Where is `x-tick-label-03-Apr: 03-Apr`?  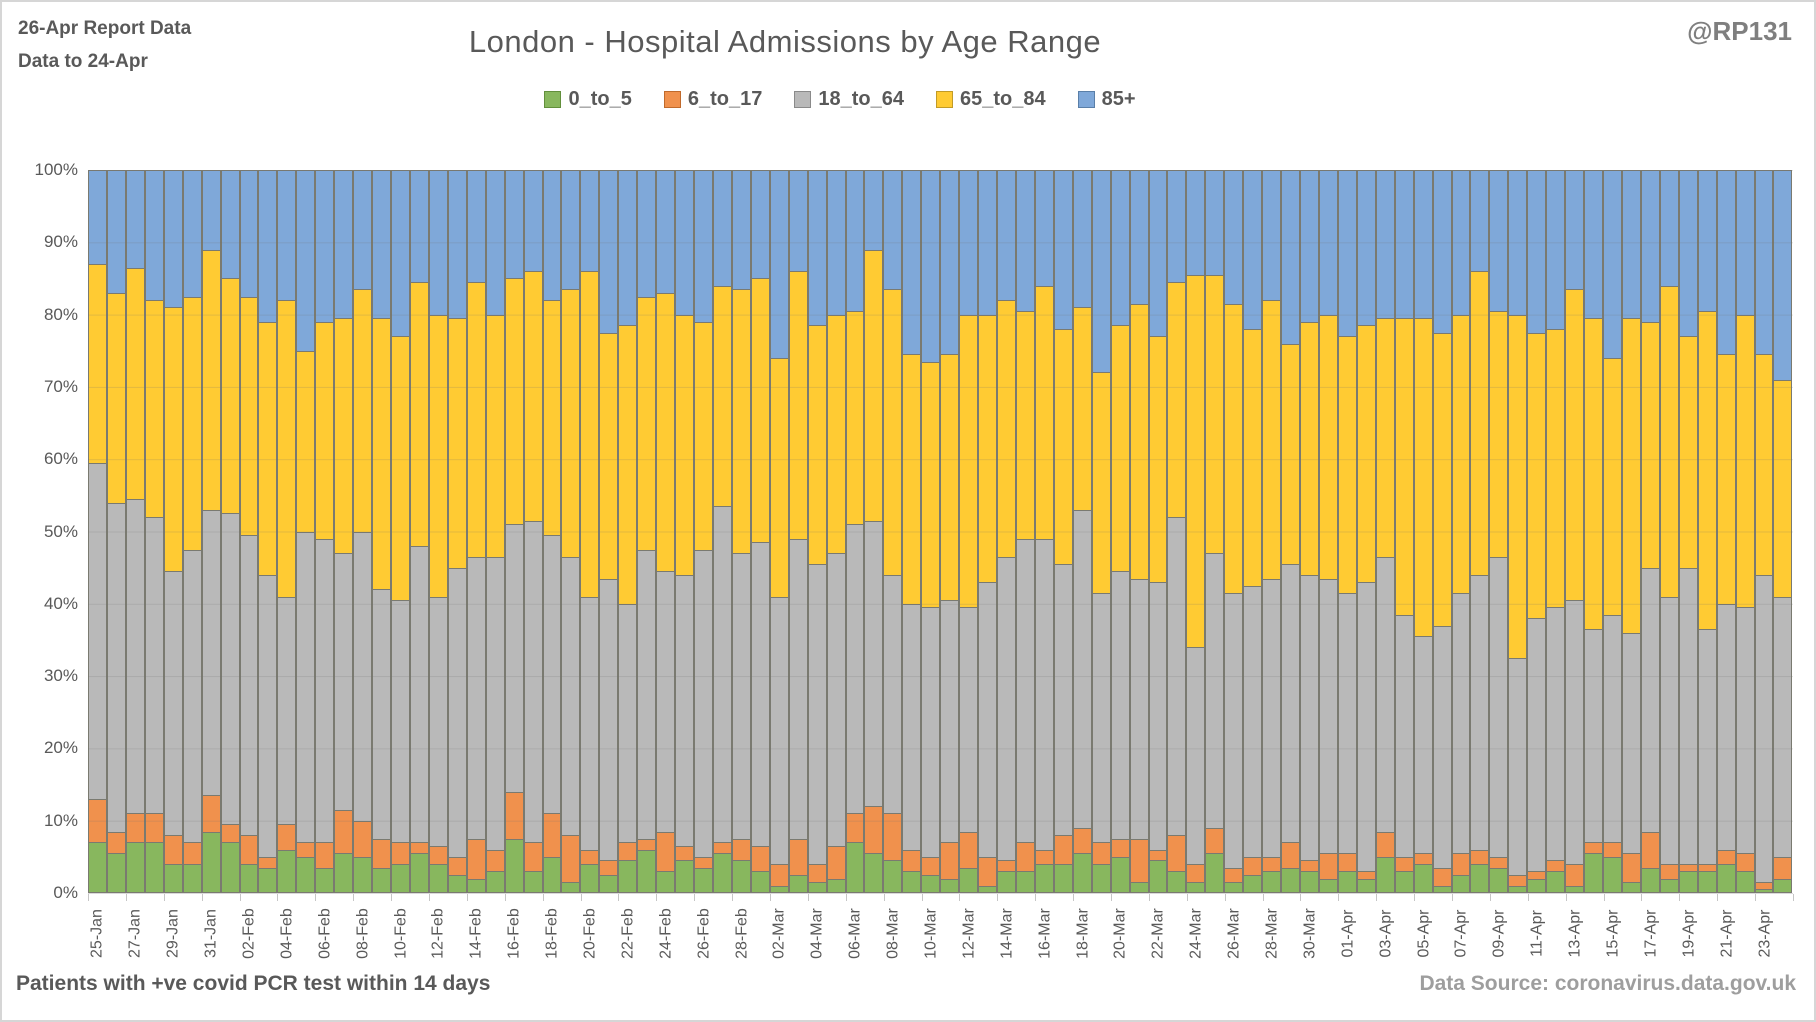 x-tick-label-03-Apr: 03-Apr is located at coordinates (1386, 933).